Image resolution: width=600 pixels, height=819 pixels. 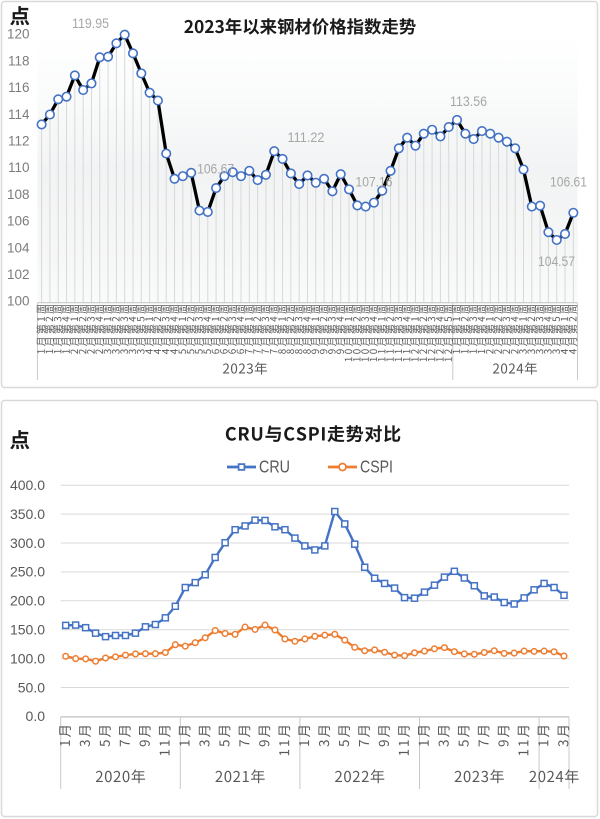 I want to click on svg-text: 110, so click(x=19, y=167).